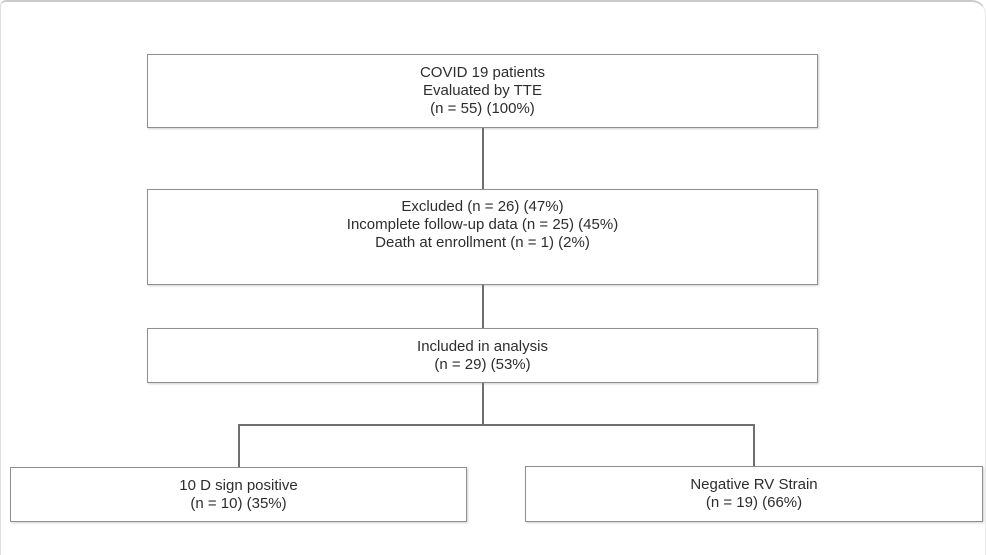 The height and width of the screenshot is (555, 986). What do you see at coordinates (483, 158) in the screenshot?
I see `connector-covid-to-excluded` at bounding box center [483, 158].